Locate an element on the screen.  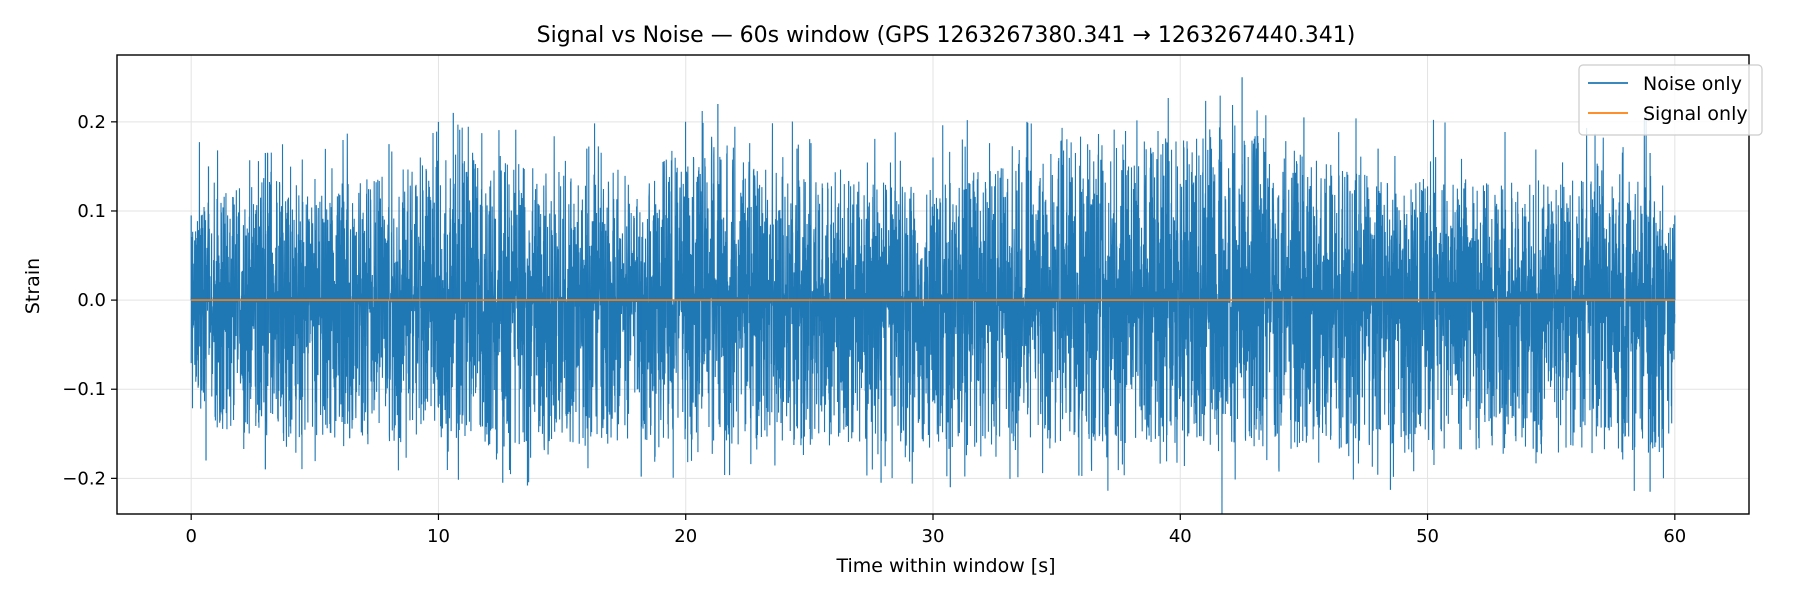
x-axis-label: Time within window [s] is located at coordinates (945, 566).